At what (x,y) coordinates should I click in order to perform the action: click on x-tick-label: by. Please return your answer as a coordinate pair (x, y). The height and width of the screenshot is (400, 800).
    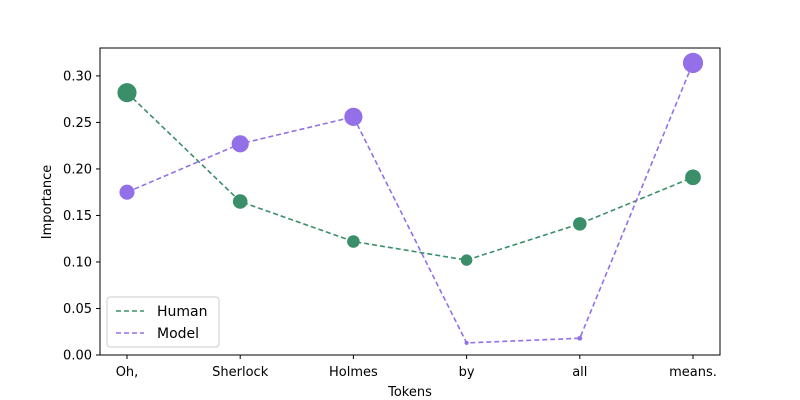
    Looking at the image, I should click on (467, 372).